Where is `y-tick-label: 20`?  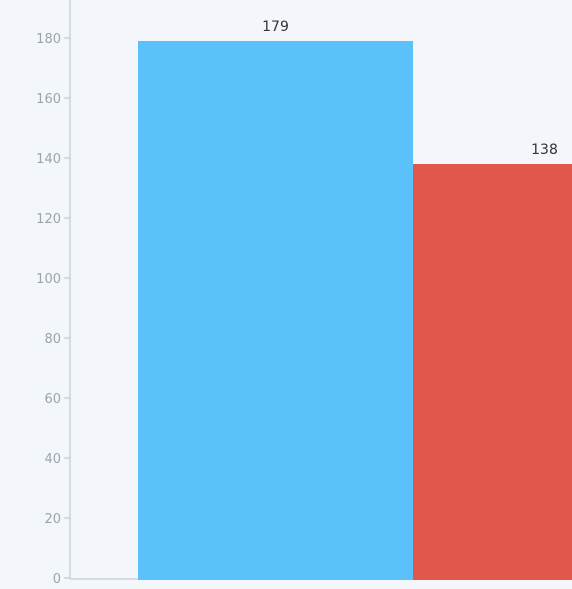
y-tick-label: 20 is located at coordinates (52, 519).